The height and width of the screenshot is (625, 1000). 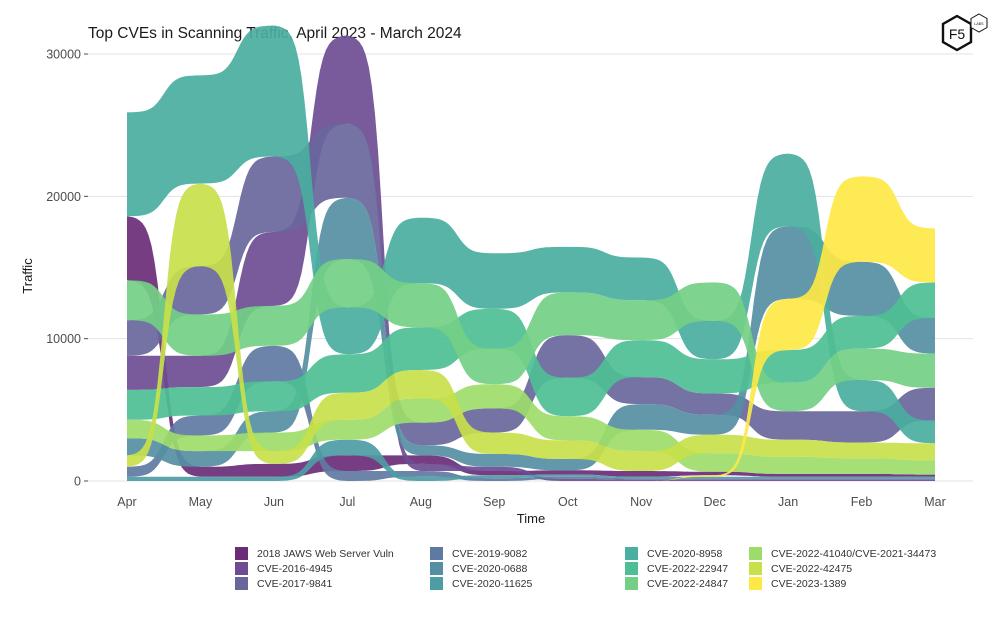 I want to click on legend-item: 2018 JAWS Web Server Vuln, so click(x=332, y=553).